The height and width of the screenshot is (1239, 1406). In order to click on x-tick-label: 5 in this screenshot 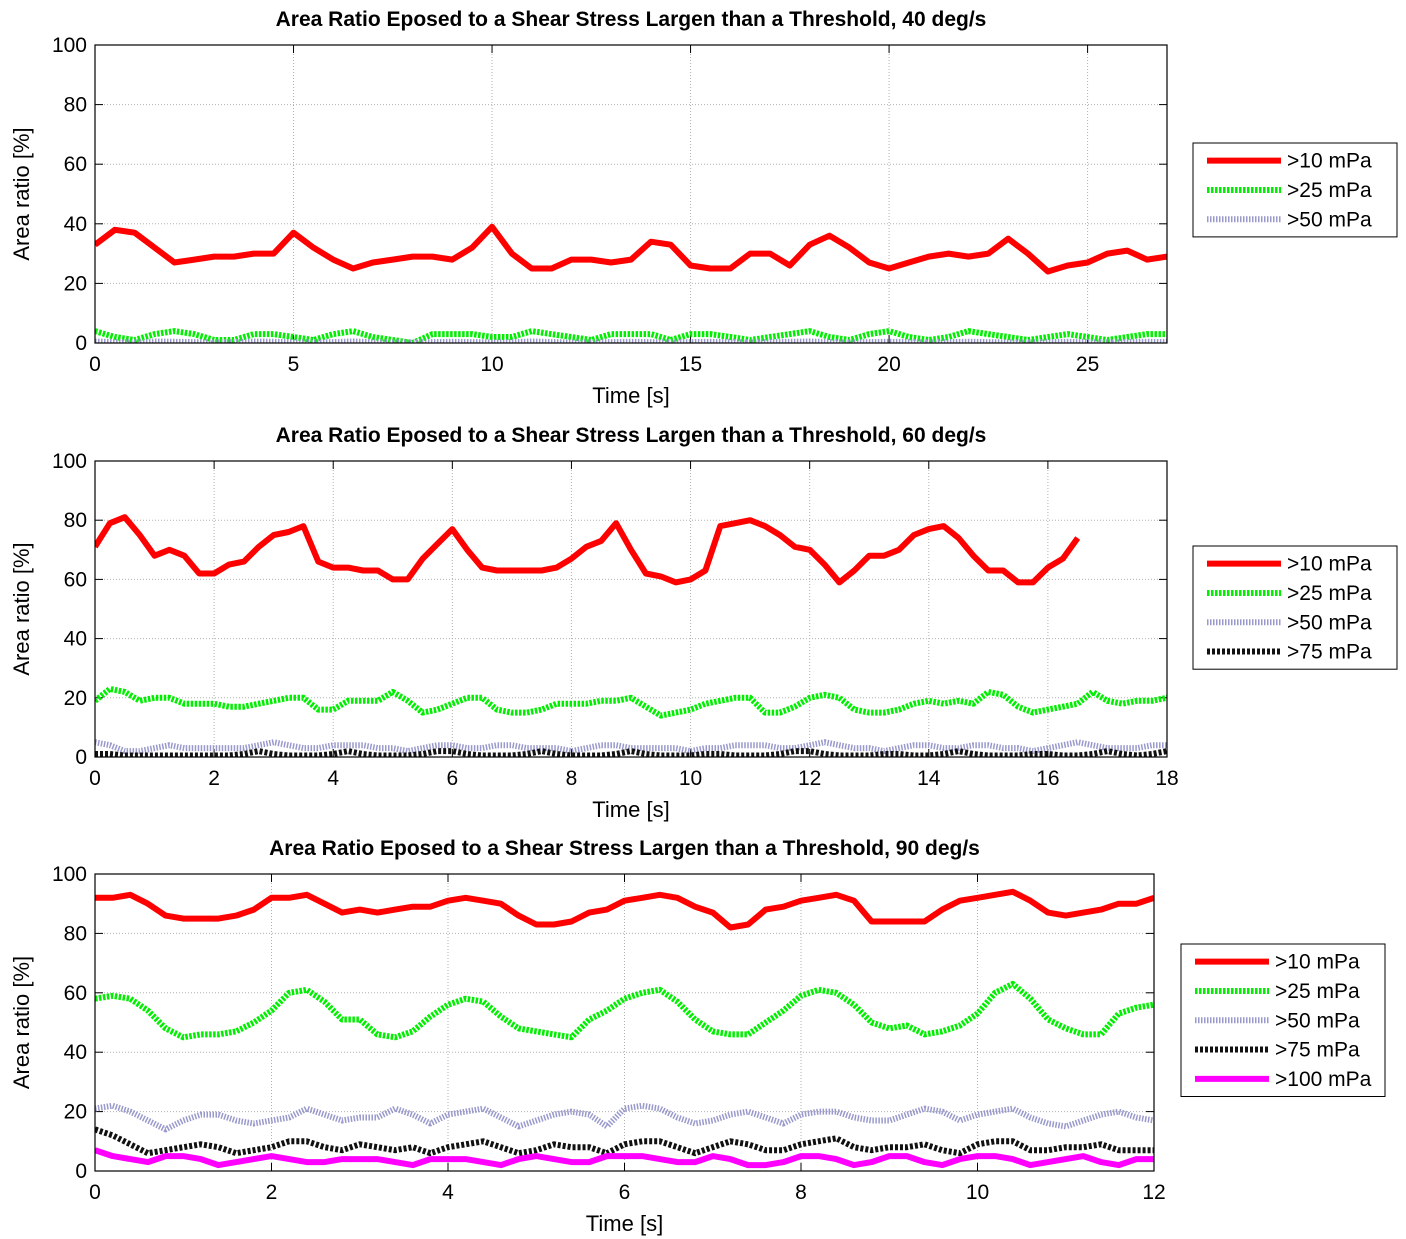, I will do `click(294, 364)`.